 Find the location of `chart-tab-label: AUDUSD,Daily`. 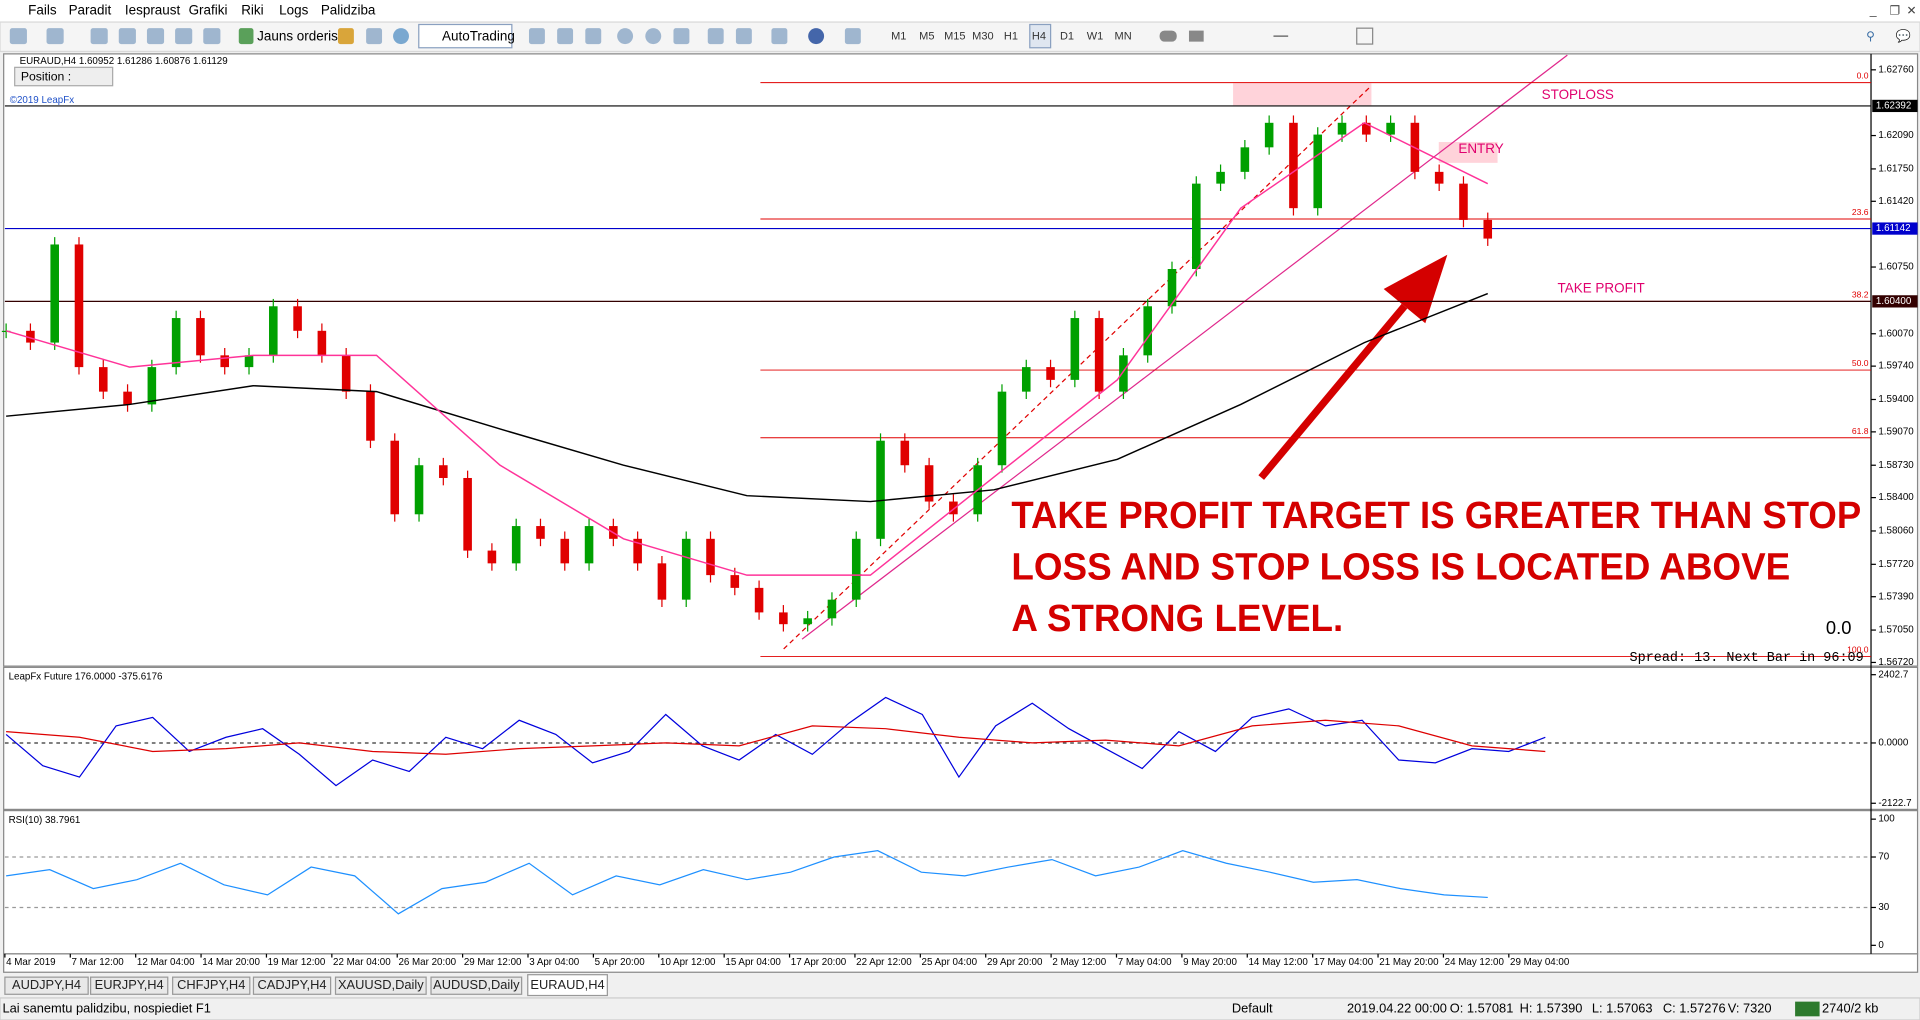

chart-tab-label: AUDUSD,Daily is located at coordinates (476, 984).